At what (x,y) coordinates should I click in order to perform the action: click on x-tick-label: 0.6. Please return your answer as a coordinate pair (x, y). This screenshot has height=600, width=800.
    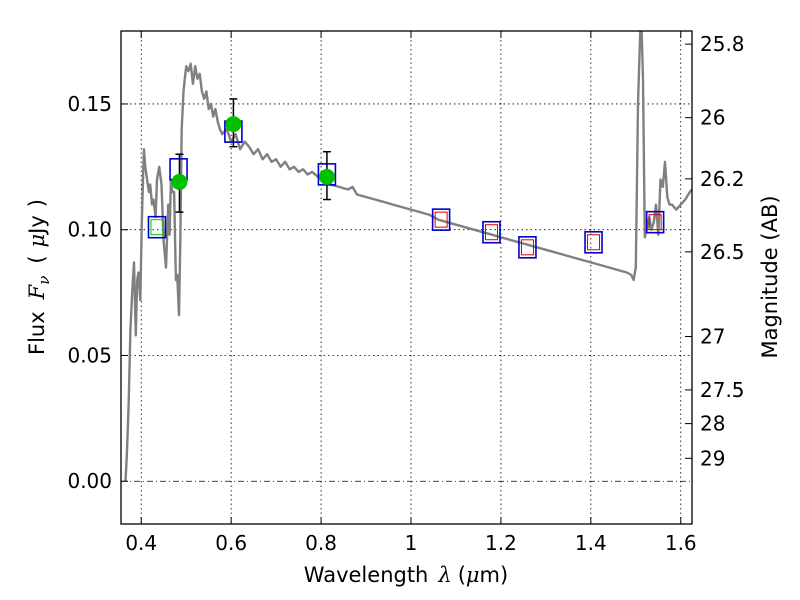
    Looking at the image, I should click on (231, 543).